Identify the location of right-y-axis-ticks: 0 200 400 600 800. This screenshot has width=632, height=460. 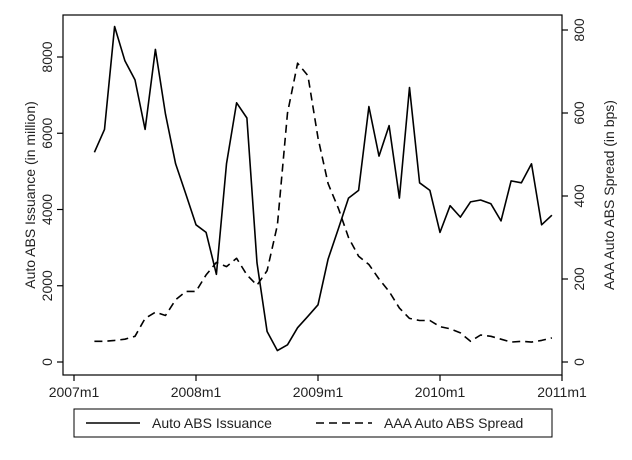
(574, 192).